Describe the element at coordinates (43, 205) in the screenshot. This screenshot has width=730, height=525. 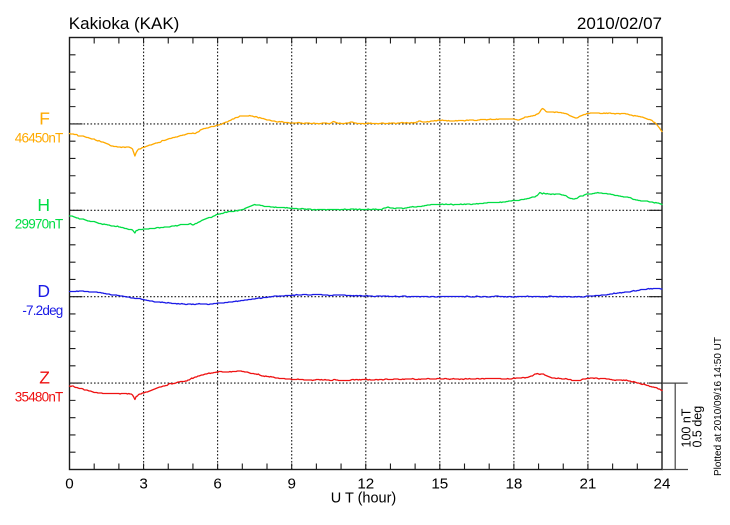
I see `svg-text: H` at that location.